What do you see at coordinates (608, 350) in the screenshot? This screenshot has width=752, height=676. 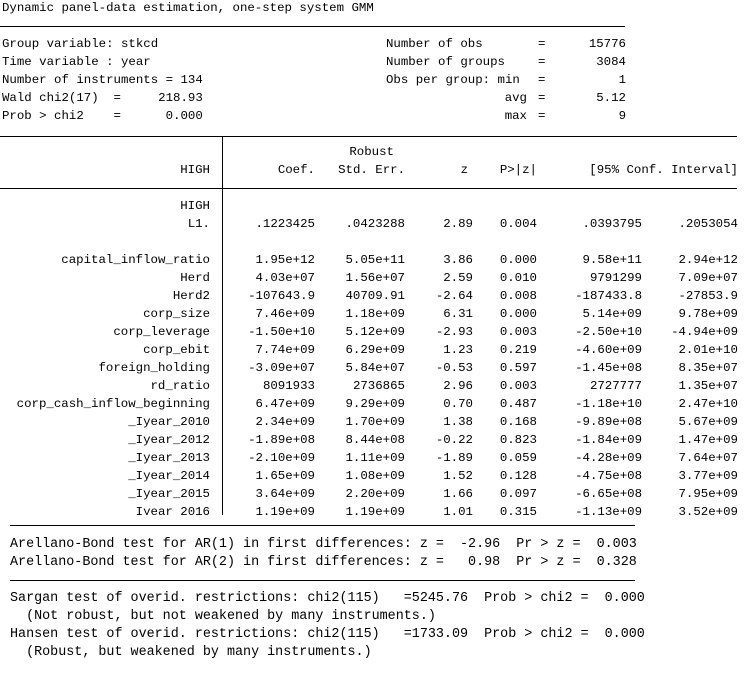 I see `cell: -4.60e+09` at bounding box center [608, 350].